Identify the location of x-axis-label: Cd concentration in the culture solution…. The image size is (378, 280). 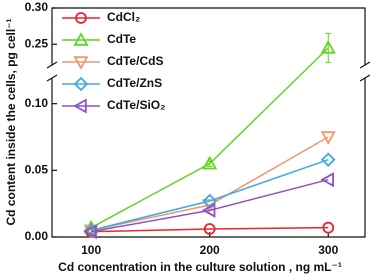
(200, 267).